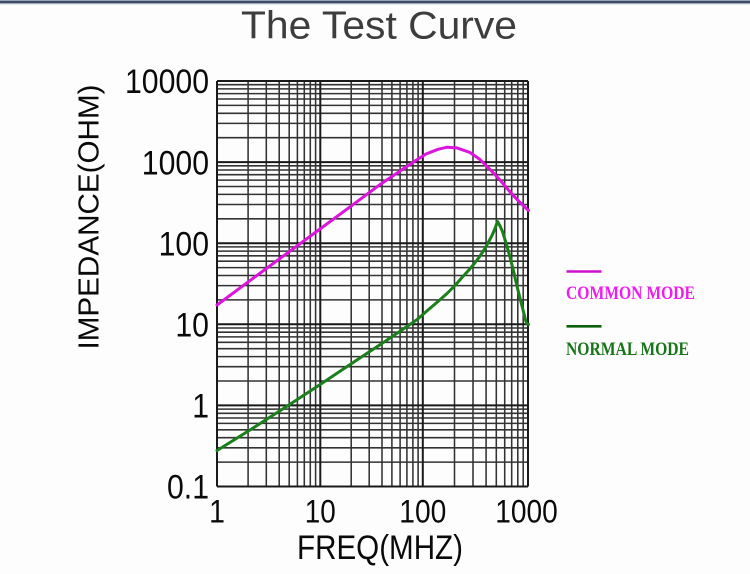 This screenshot has height=574, width=750. Describe the element at coordinates (90, 217) in the screenshot. I see `svg-text: IMPEDANCE(OHM)` at that location.